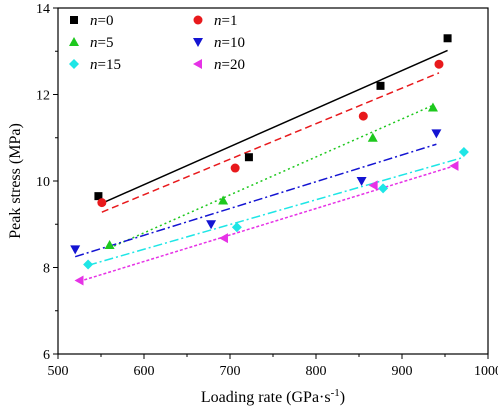 This screenshot has height=410, width=498. Describe the element at coordinates (43, 182) in the screenshot. I see `y-tick-label: 10` at that location.